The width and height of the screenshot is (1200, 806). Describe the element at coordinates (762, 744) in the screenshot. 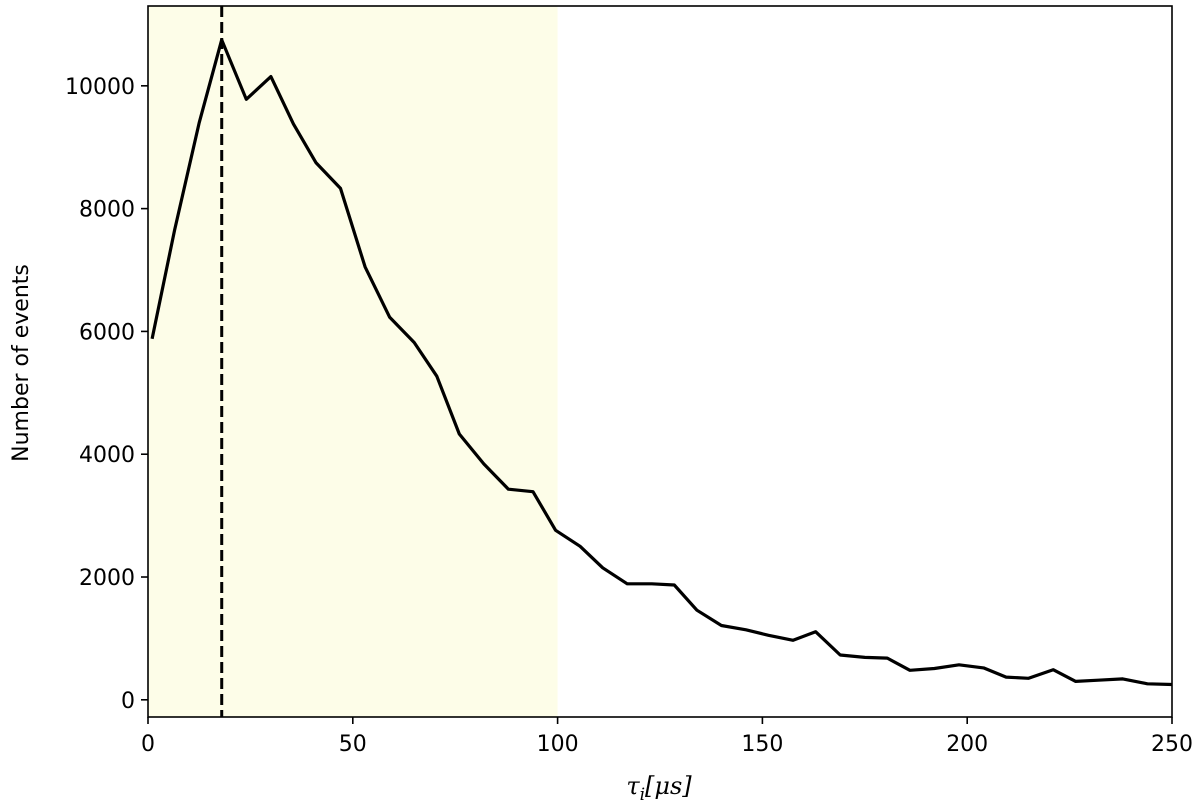

I see `x-tick-label-150: 150` at that location.